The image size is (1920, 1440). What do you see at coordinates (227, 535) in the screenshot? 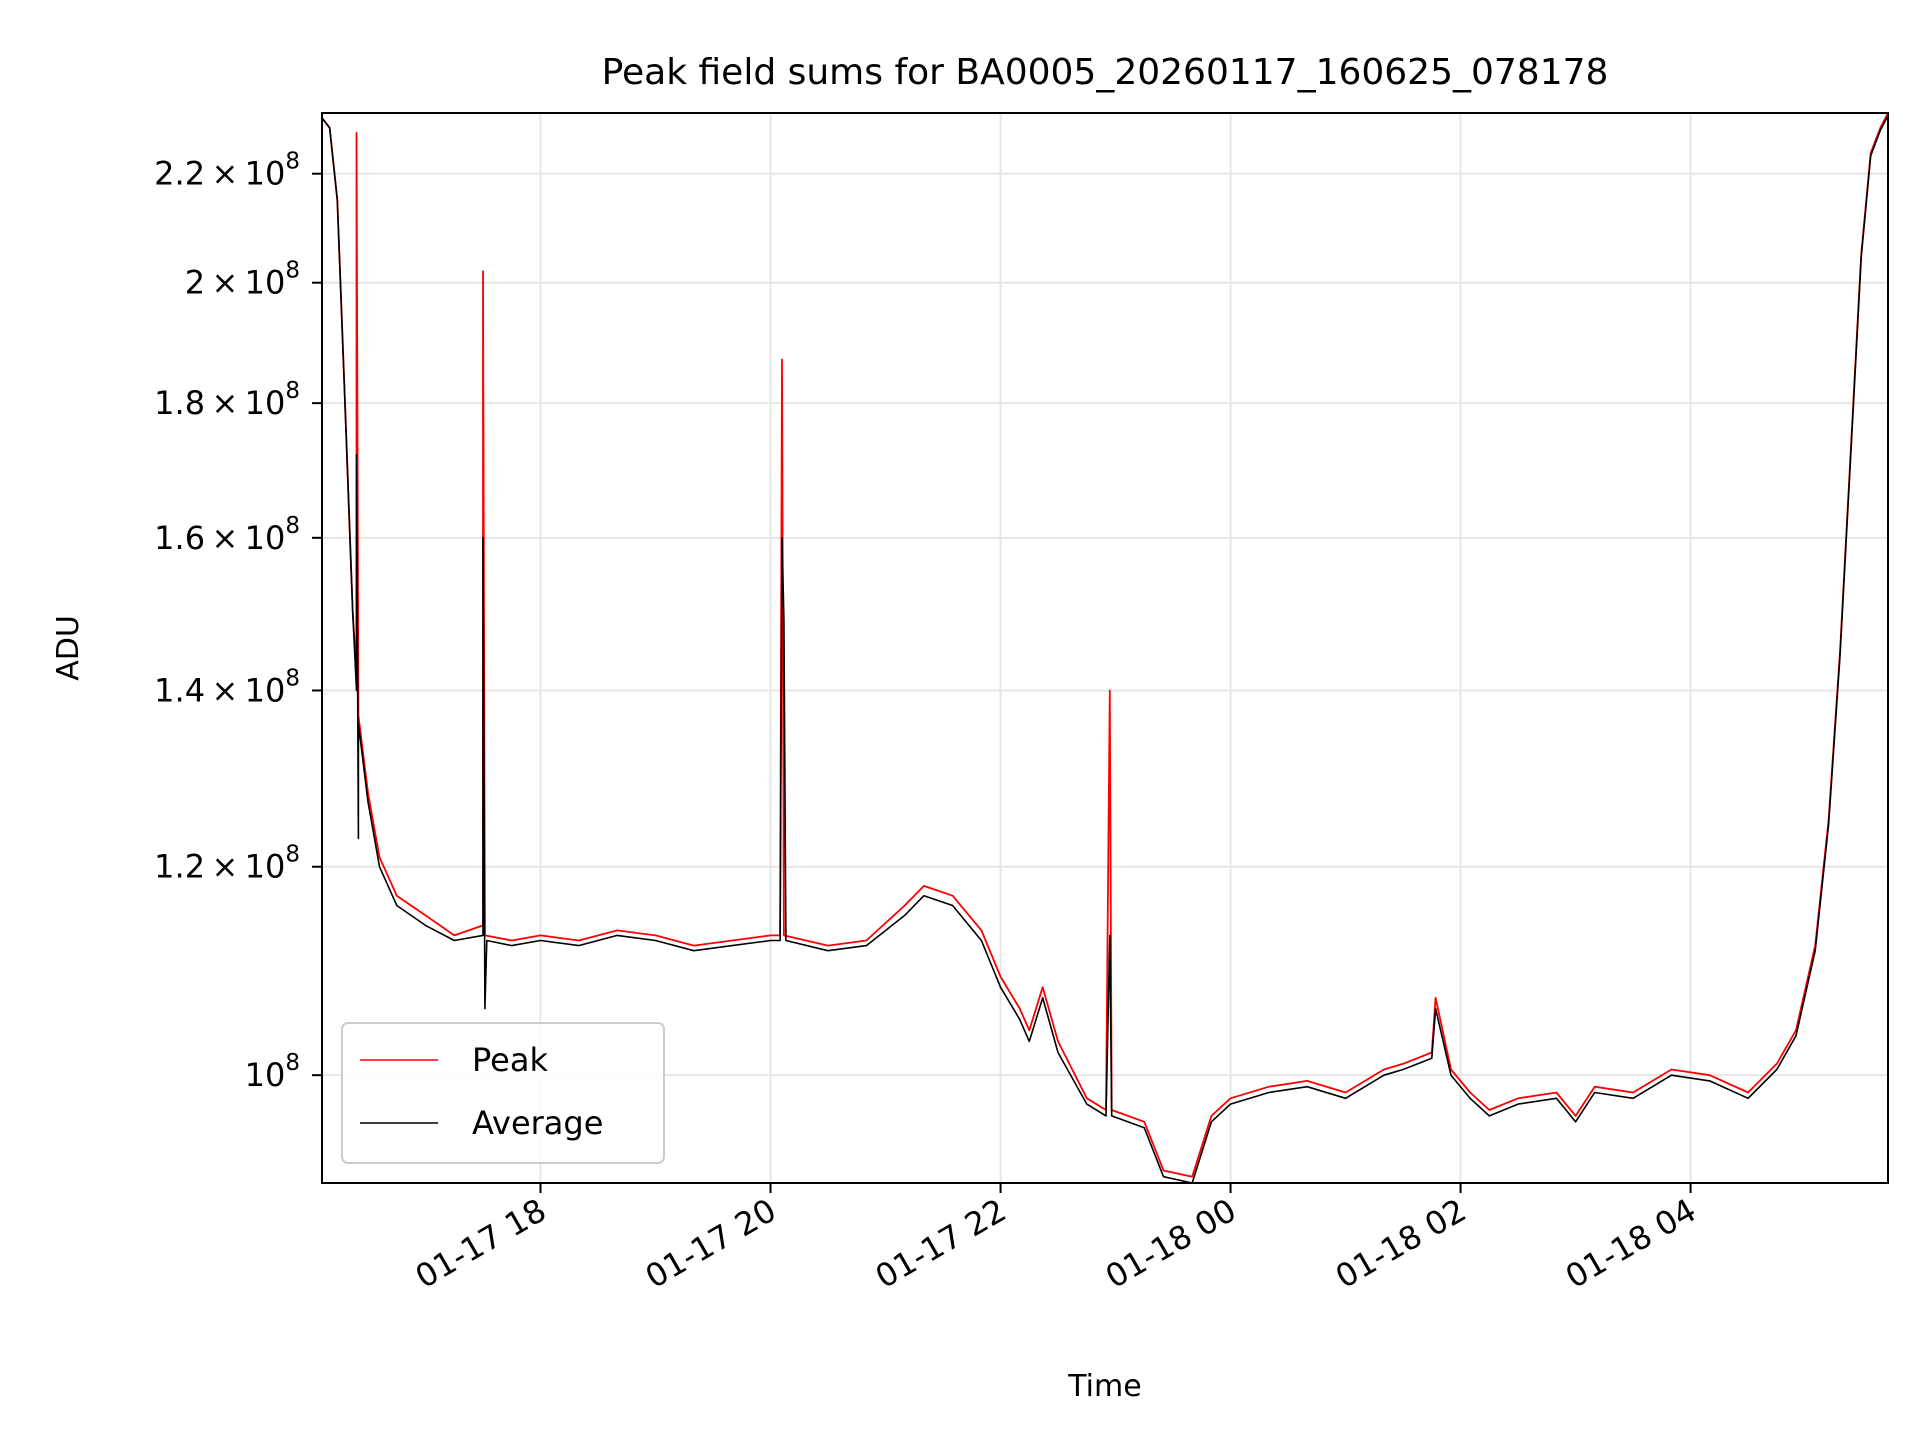
I see `y-tick-label: 1.6 × 10⁸` at bounding box center [227, 535].